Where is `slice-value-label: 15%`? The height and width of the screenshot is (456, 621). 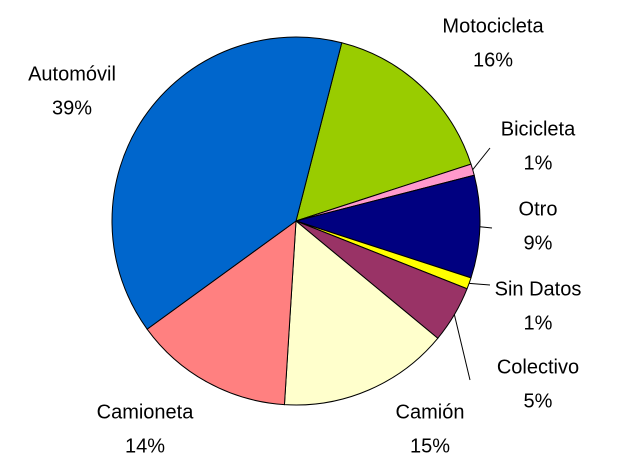
slice-value-label: 15% is located at coordinates (430, 445).